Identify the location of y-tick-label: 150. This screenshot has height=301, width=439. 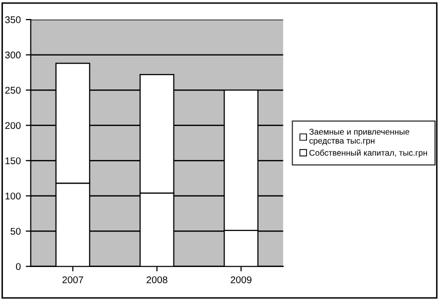
(13, 160).